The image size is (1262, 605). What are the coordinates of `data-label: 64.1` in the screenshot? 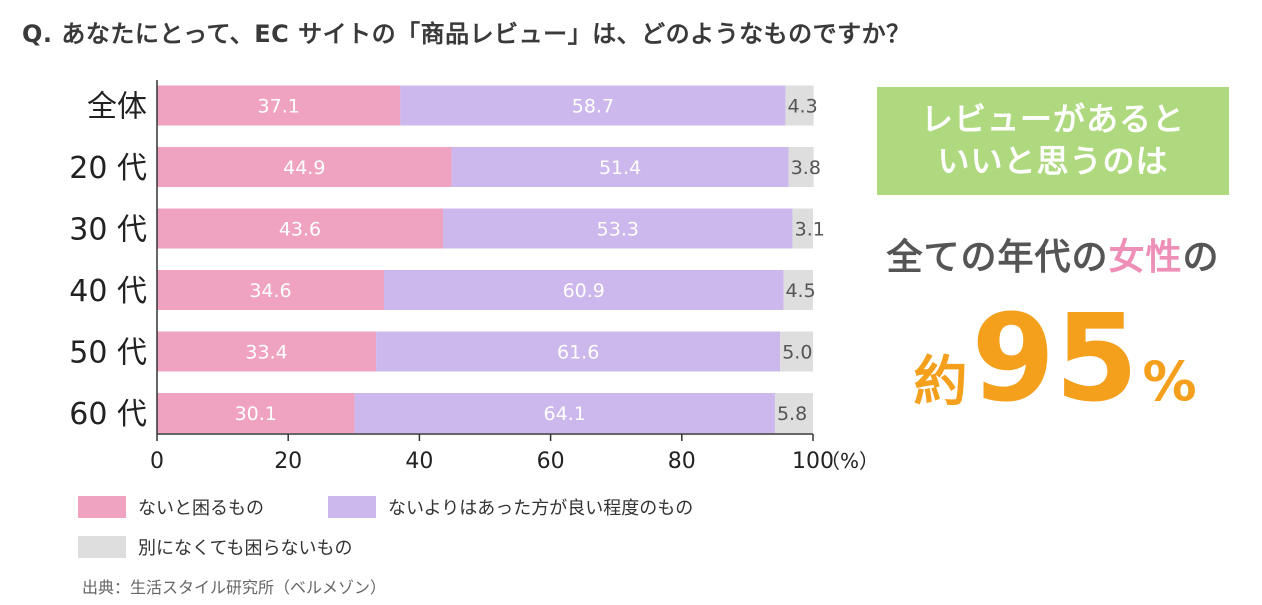 It's located at (565, 414).